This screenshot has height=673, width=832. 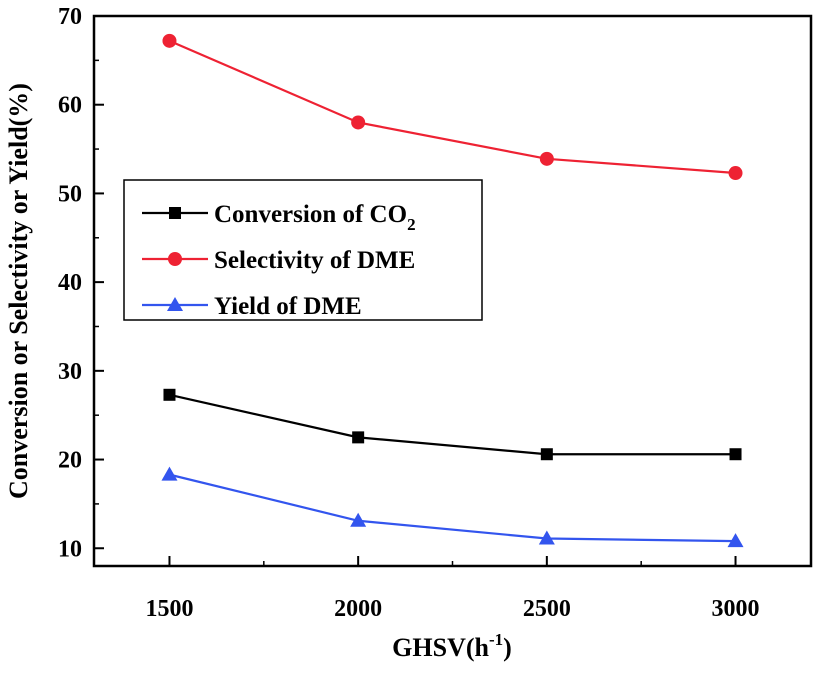 What do you see at coordinates (18, 291) in the screenshot?
I see `y-axis-title: Conversion or Selectivity or Yield(%)` at bounding box center [18, 291].